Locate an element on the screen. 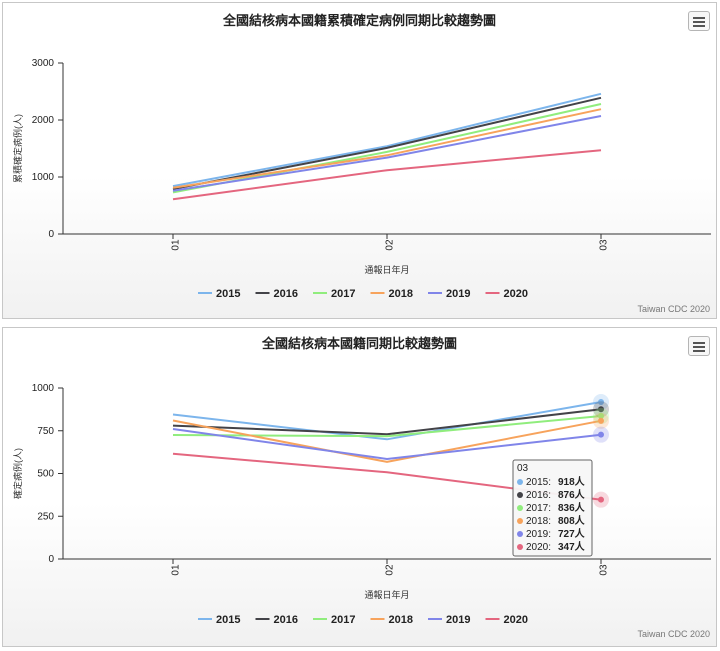 This screenshot has height=651, width=720. tooltip-row-value: 876人 is located at coordinates (572, 494).